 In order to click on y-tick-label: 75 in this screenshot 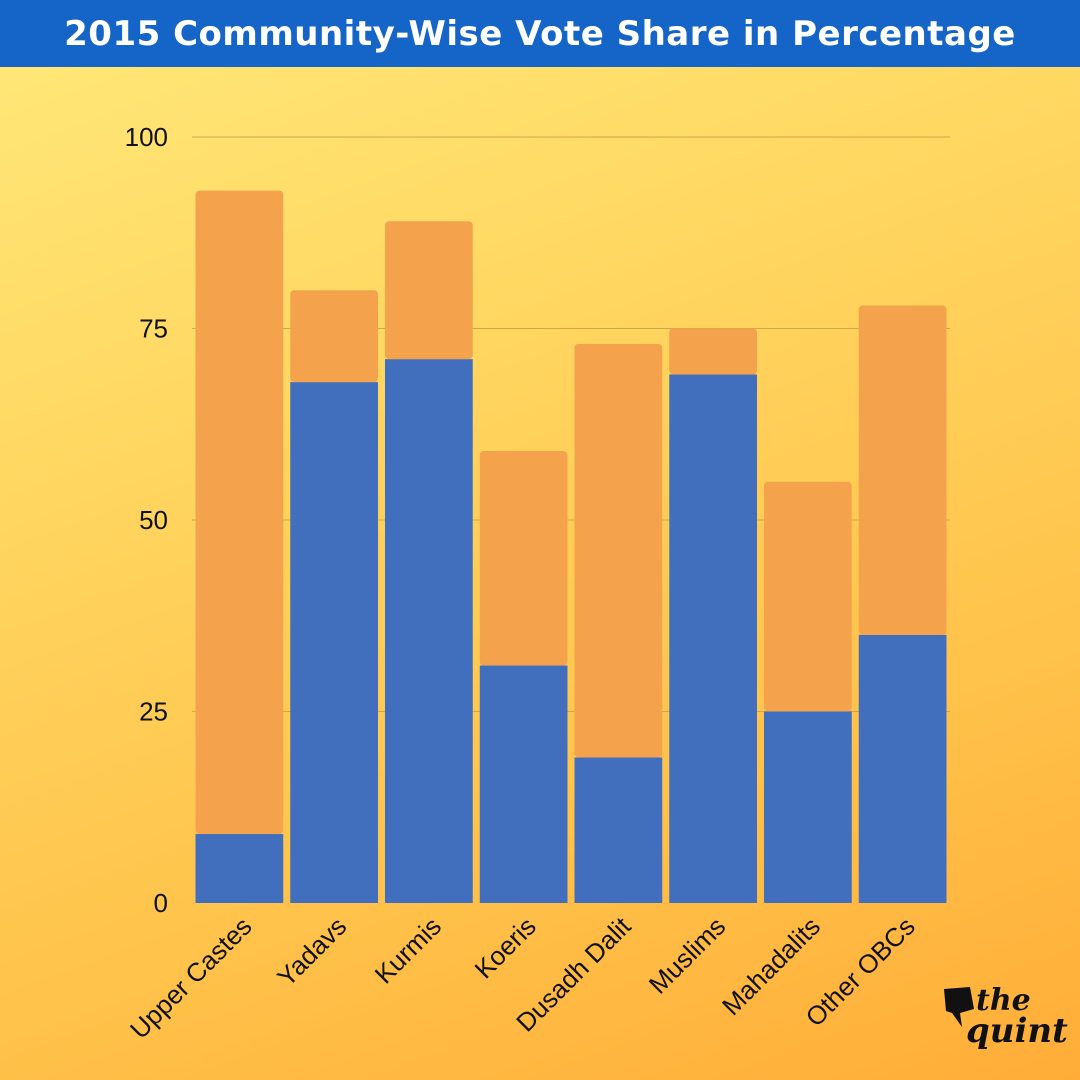, I will do `click(153, 329)`.